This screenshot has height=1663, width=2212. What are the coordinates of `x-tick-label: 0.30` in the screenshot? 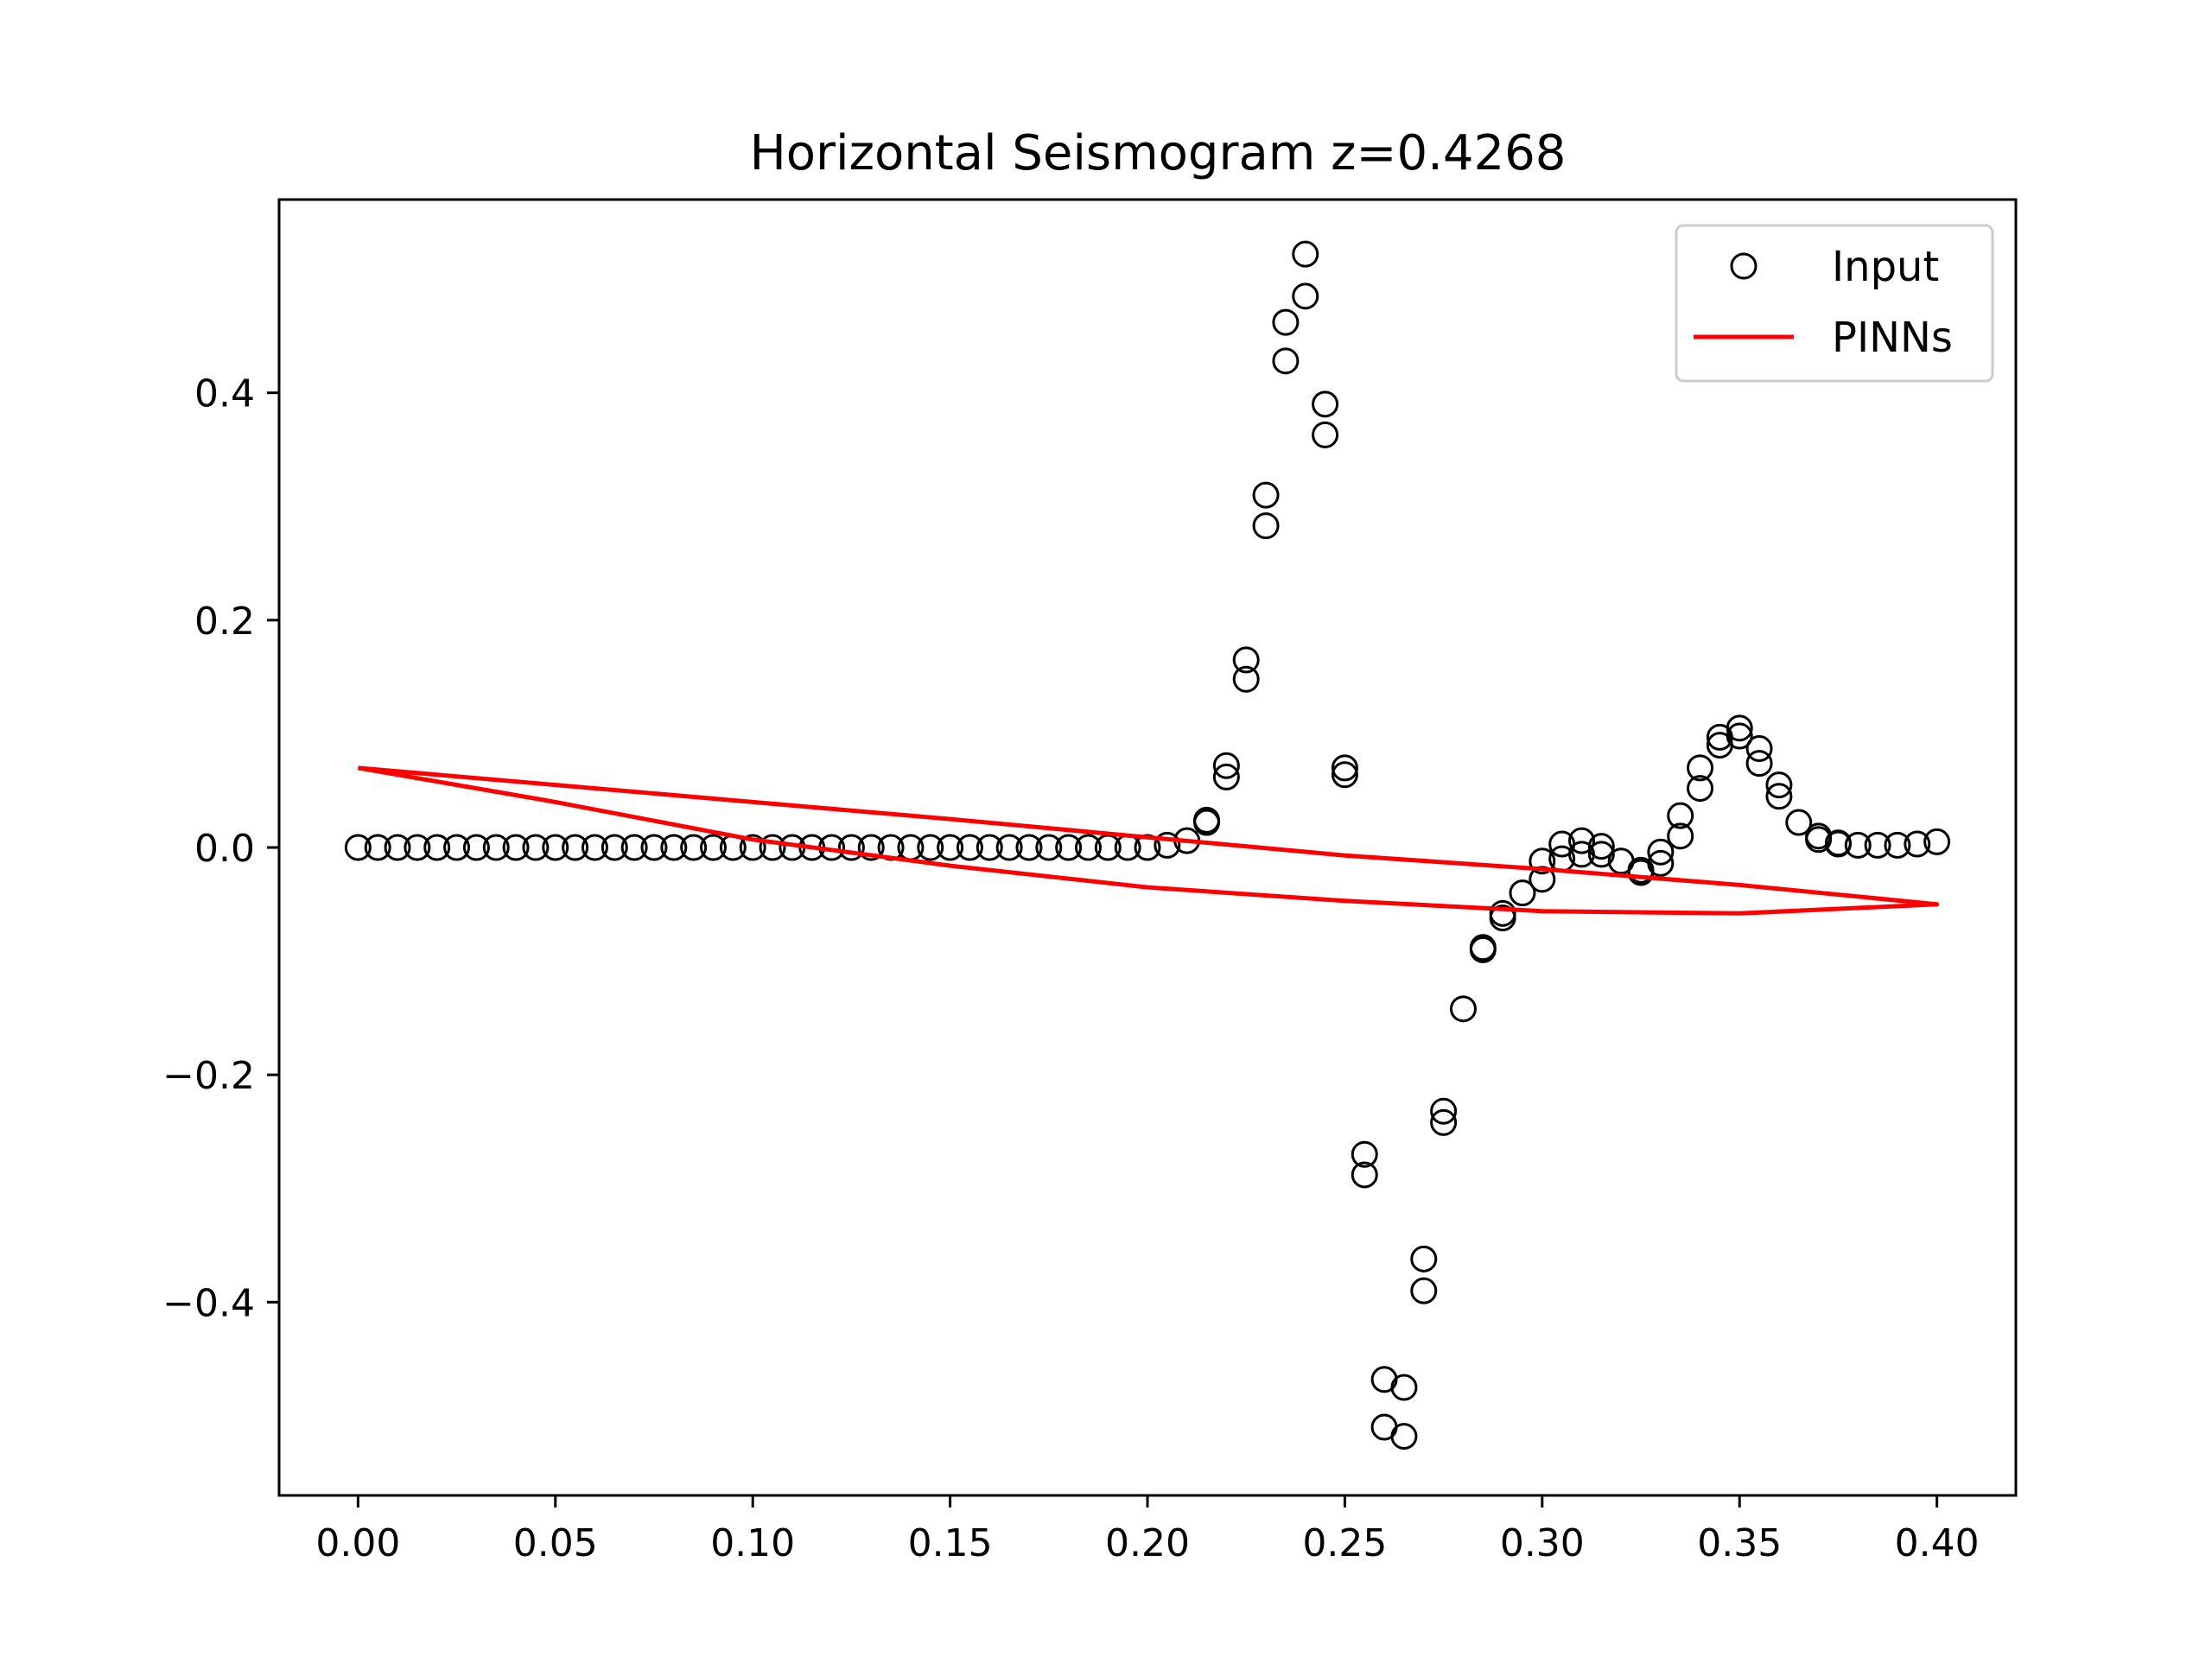 It's located at (1542, 1543).